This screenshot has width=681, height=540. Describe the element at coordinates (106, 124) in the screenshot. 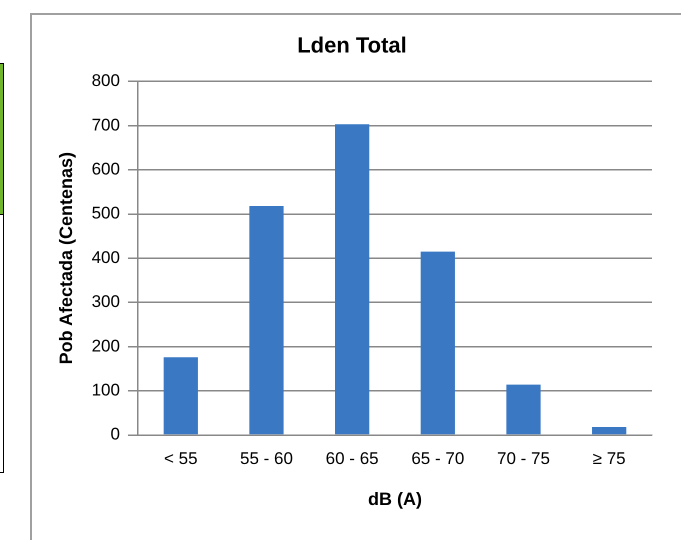

I see `y-tick-label: 700` at that location.